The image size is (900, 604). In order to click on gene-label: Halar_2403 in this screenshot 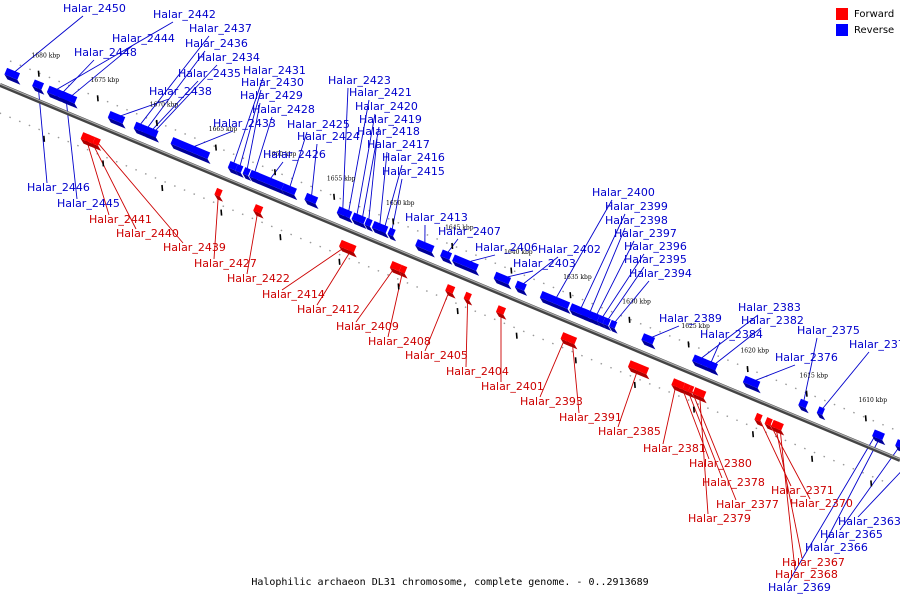, I will do `click(544, 263)`.